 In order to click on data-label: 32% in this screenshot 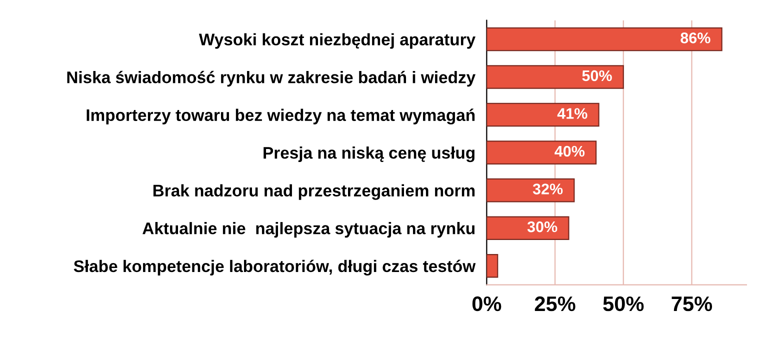, I will do `click(547, 189)`.